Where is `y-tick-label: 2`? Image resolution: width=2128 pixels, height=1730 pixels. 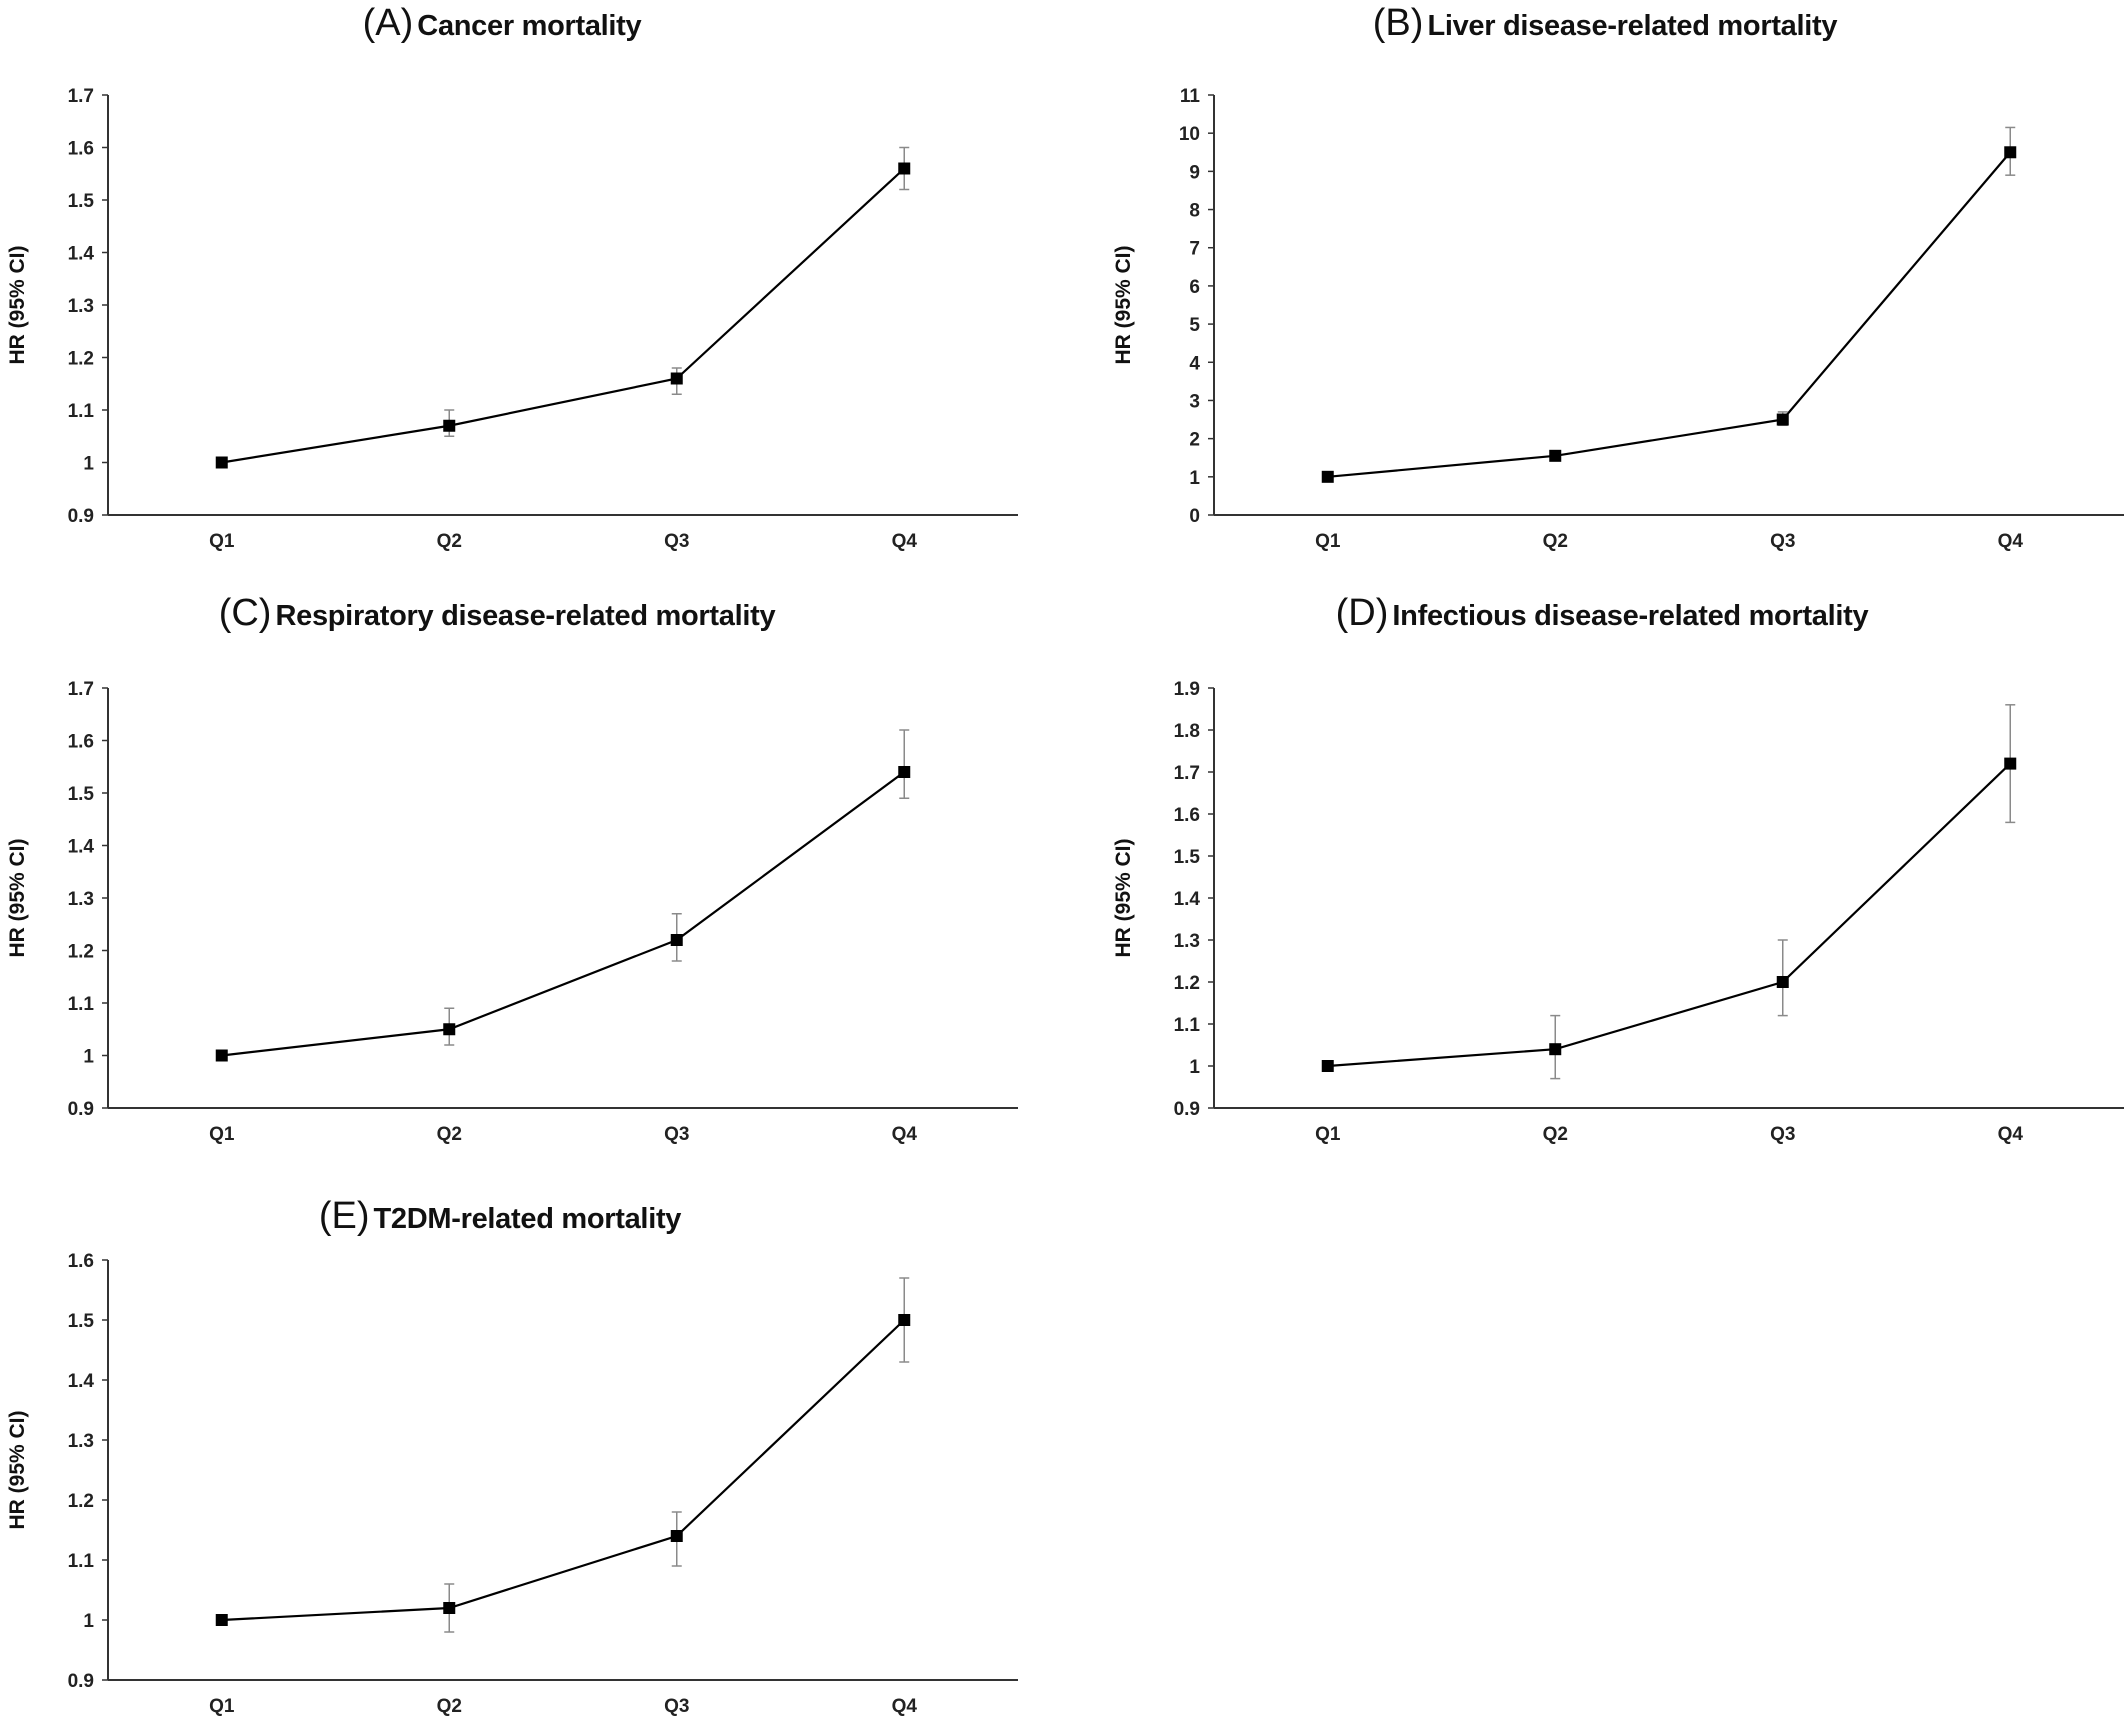 y-tick-label: 2 is located at coordinates (1194, 440).